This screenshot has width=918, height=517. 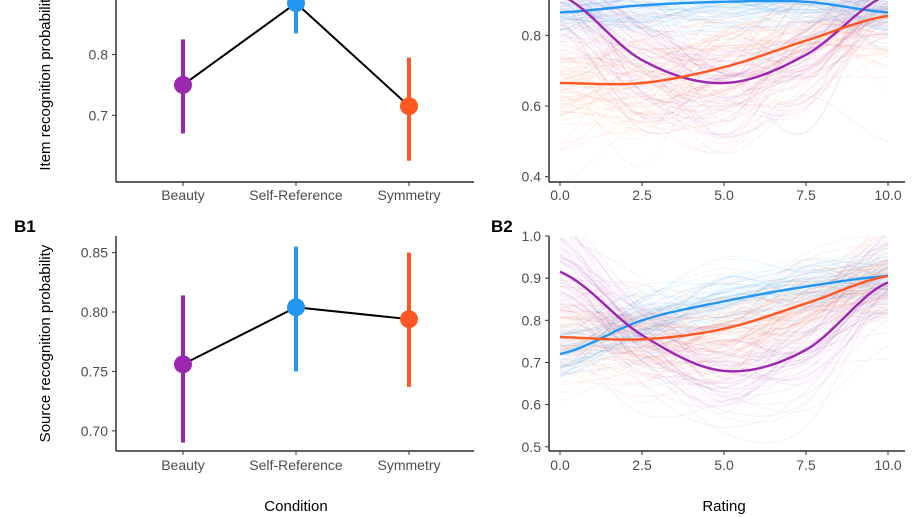 What do you see at coordinates (183, 364) in the screenshot?
I see `point-beauty` at bounding box center [183, 364].